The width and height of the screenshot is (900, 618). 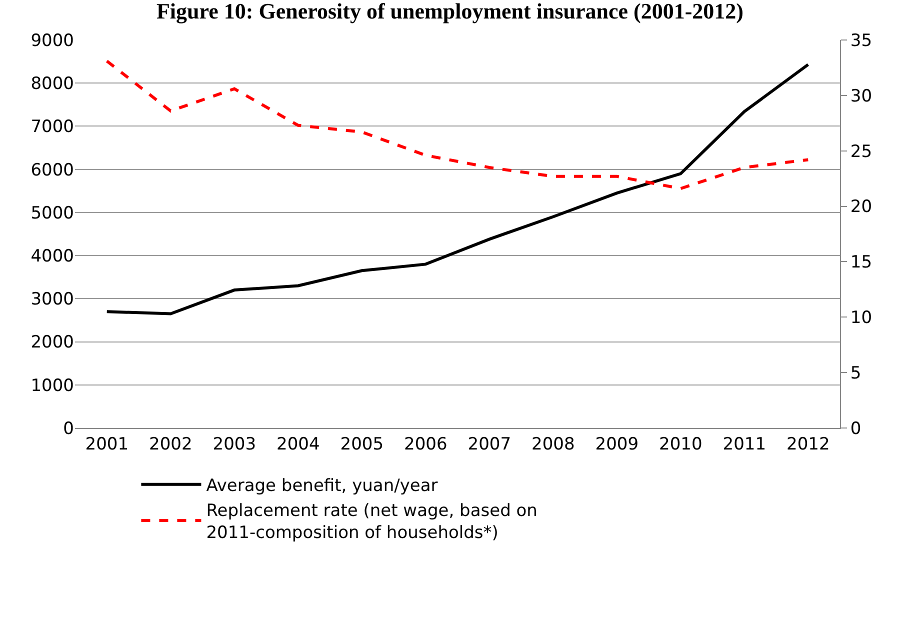 I want to click on y-tick-label: 0, so click(x=68, y=428).